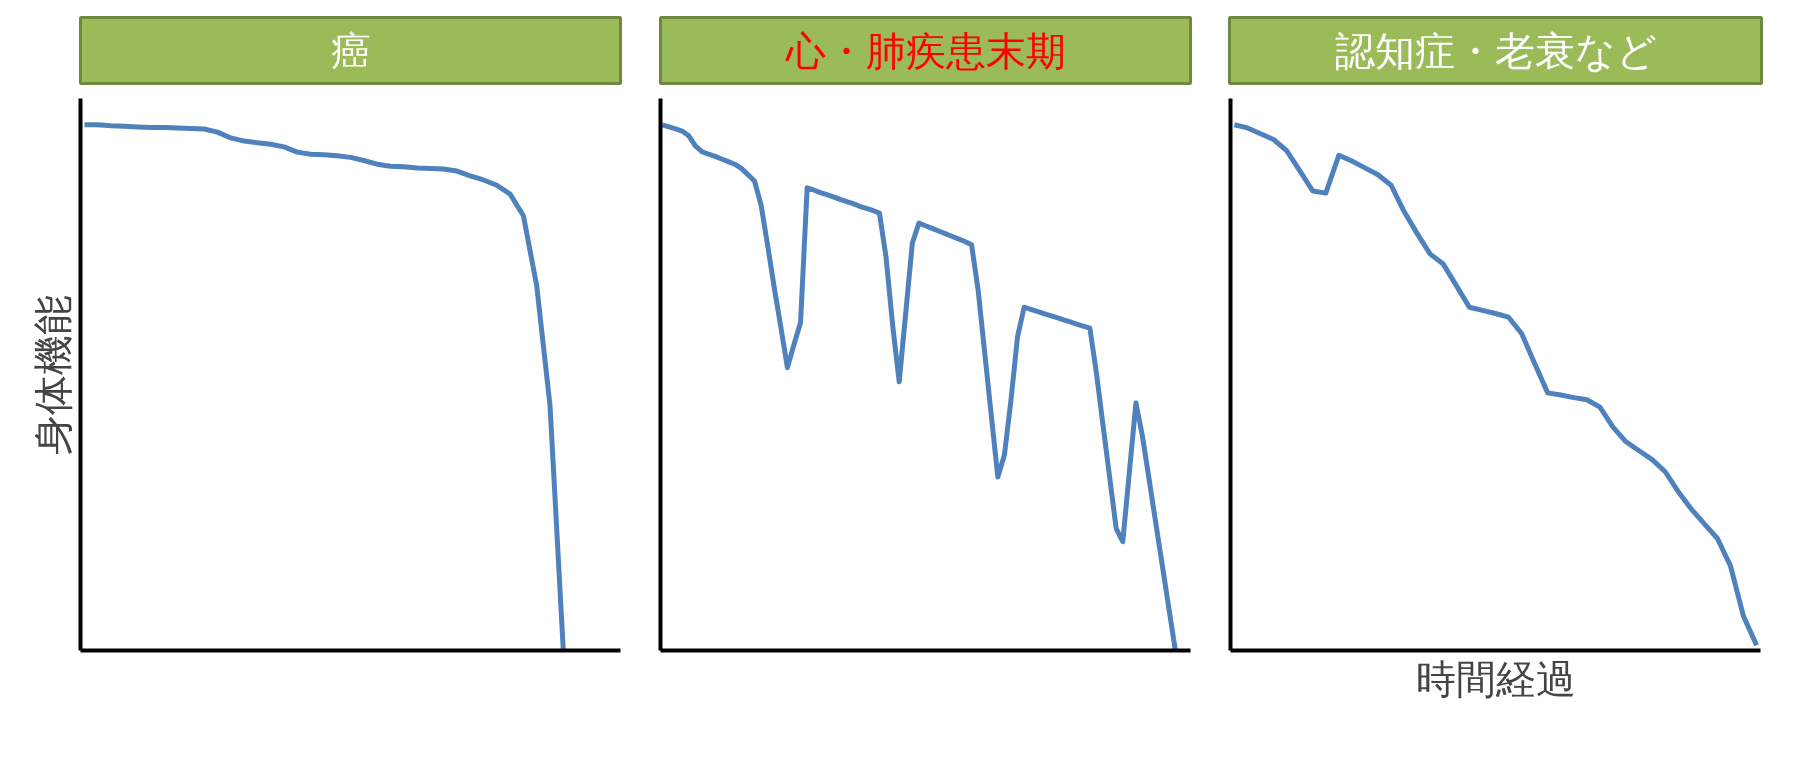 The height and width of the screenshot is (772, 1819). Describe the element at coordinates (52, 374) in the screenshot. I see `y-axis-title: 身体機能` at that location.